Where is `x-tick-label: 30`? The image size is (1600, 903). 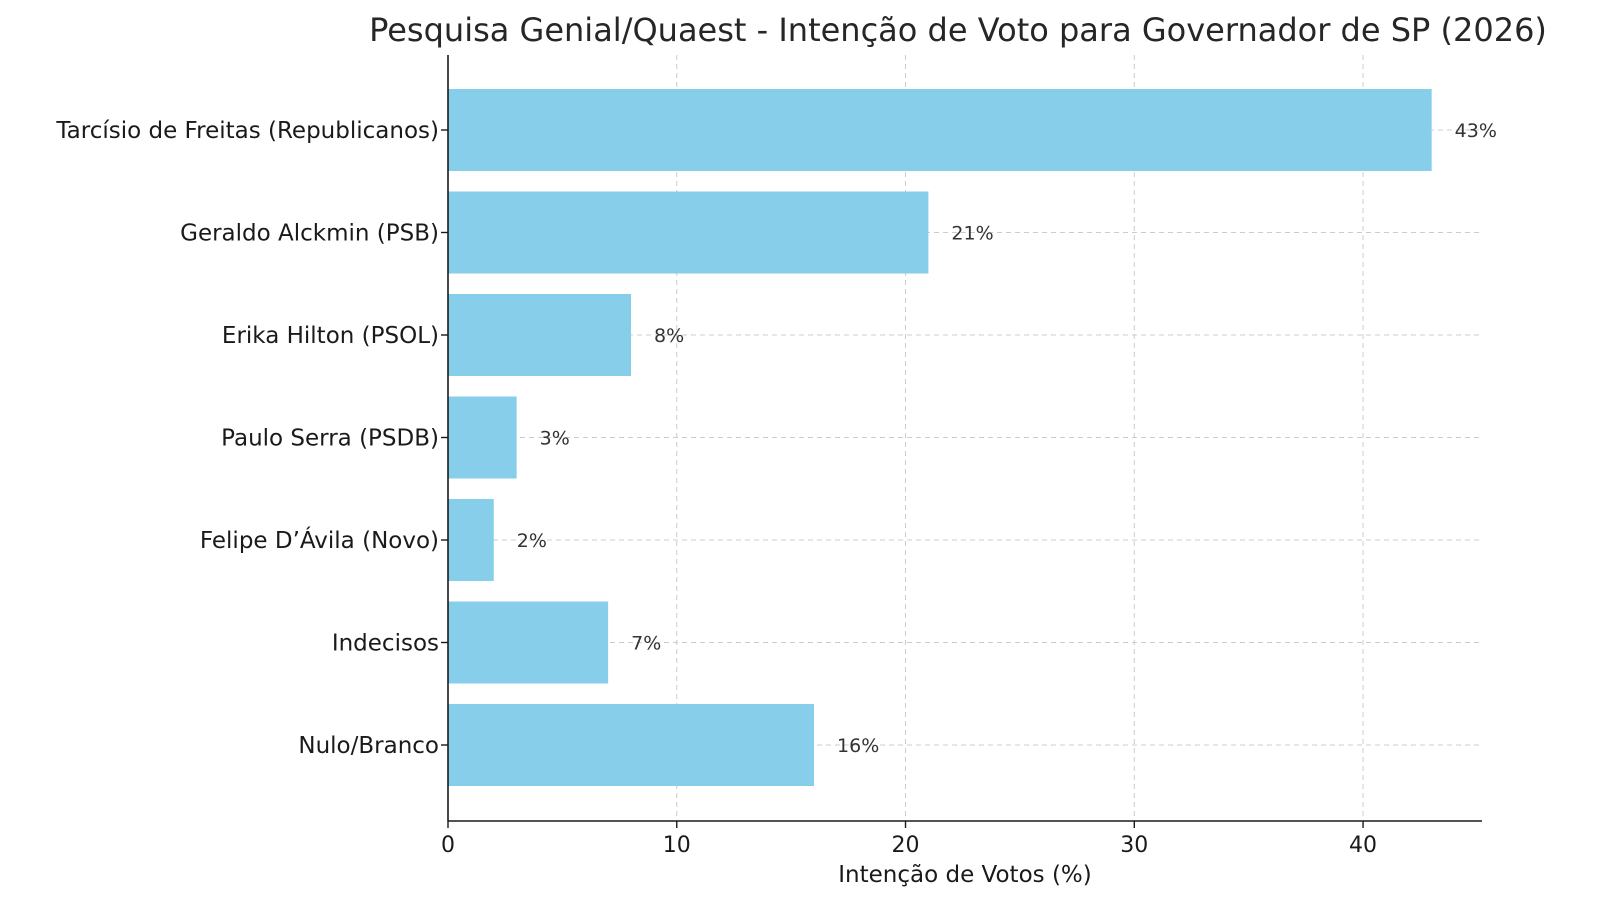
x-tick-label: 30 is located at coordinates (1134, 845).